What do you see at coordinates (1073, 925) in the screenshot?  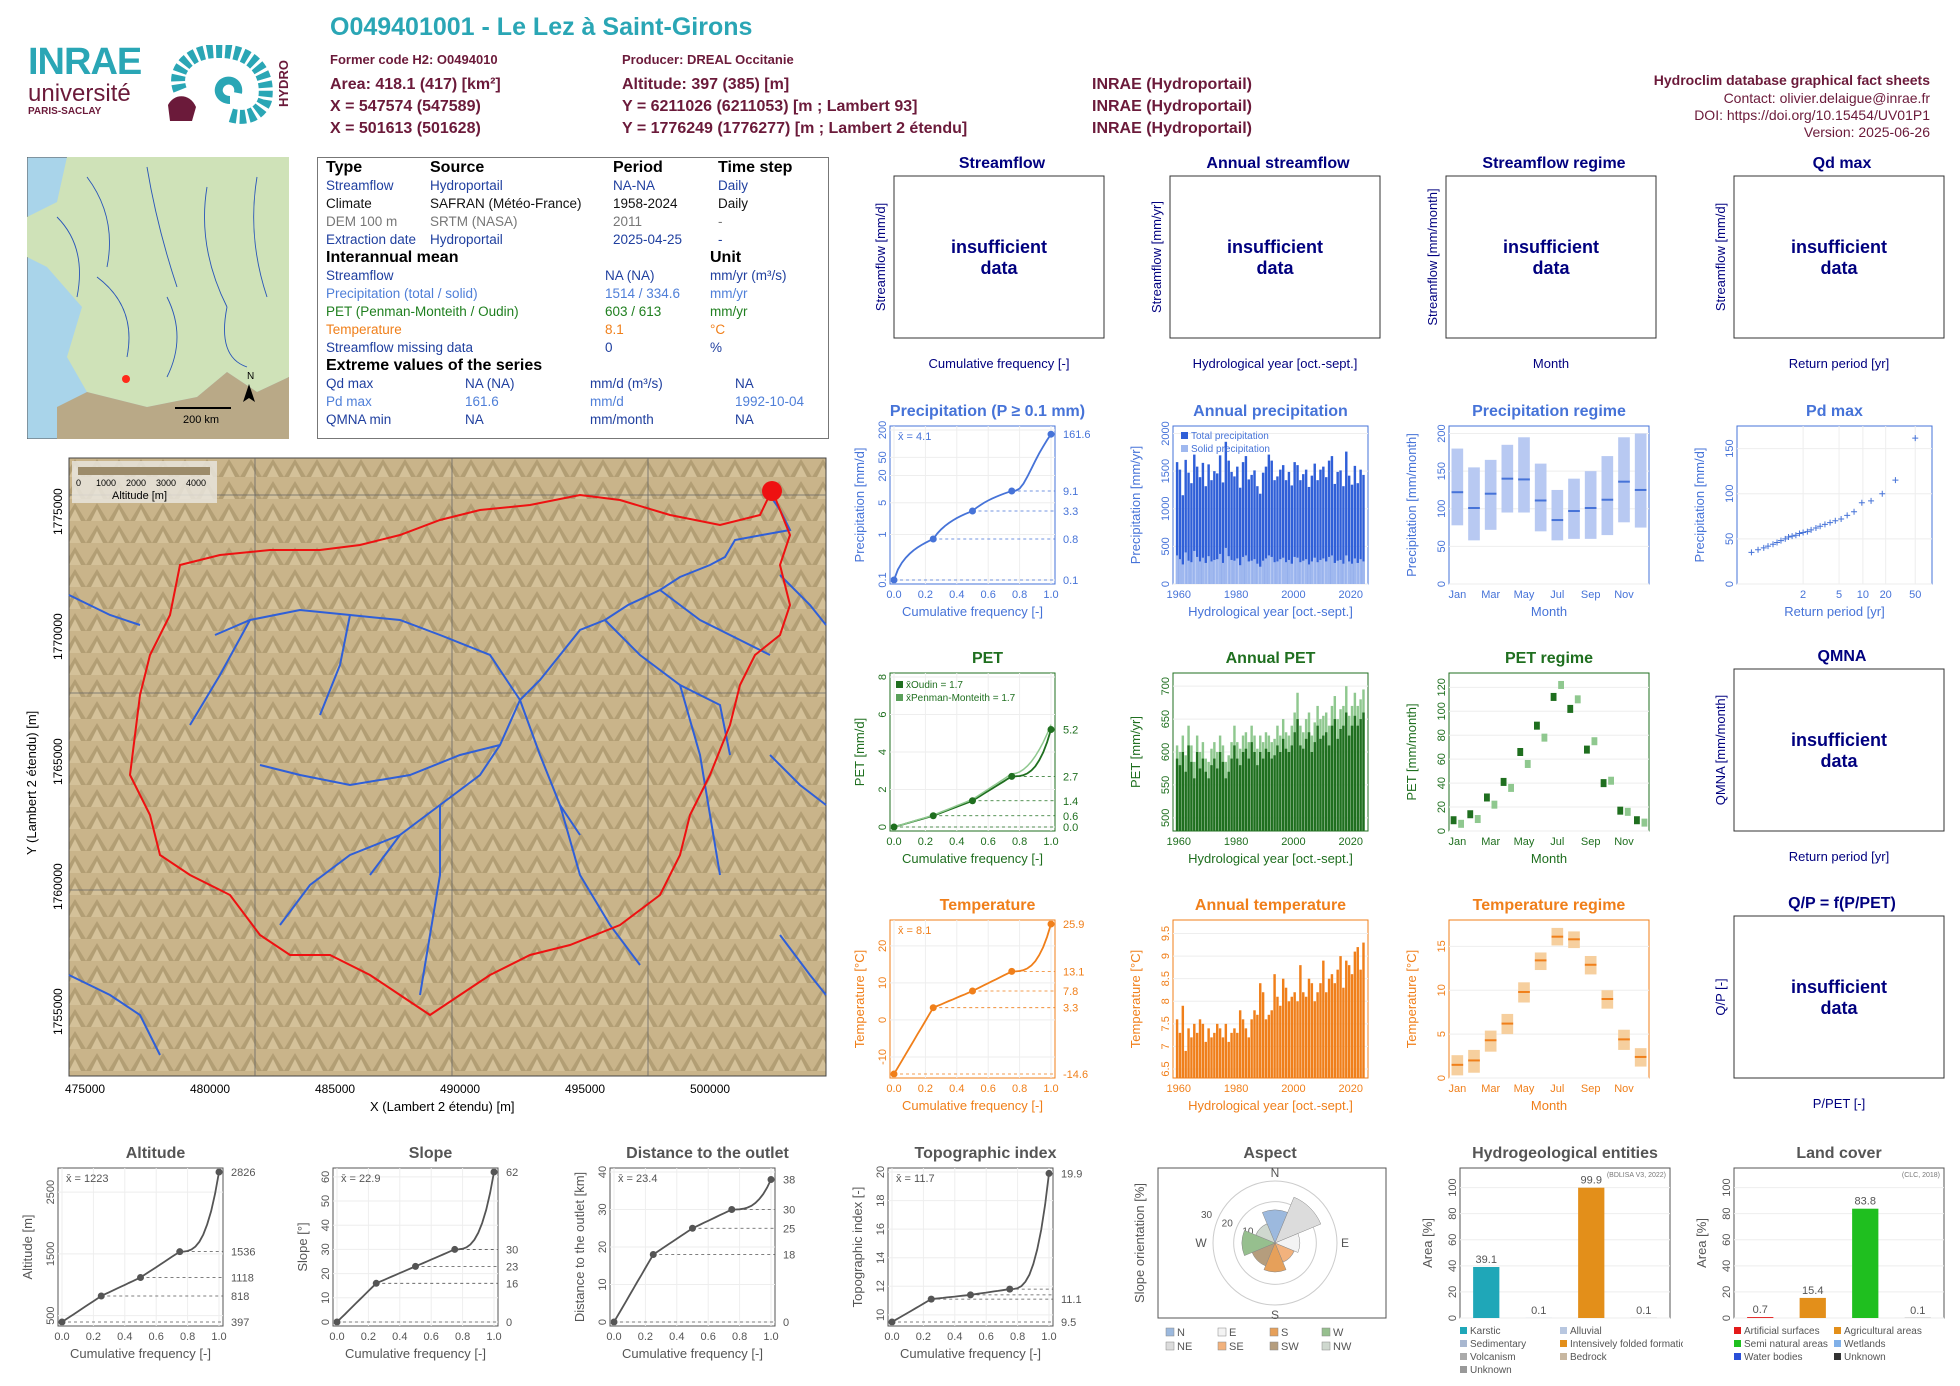 I see `right-tick: 25.9` at bounding box center [1073, 925].